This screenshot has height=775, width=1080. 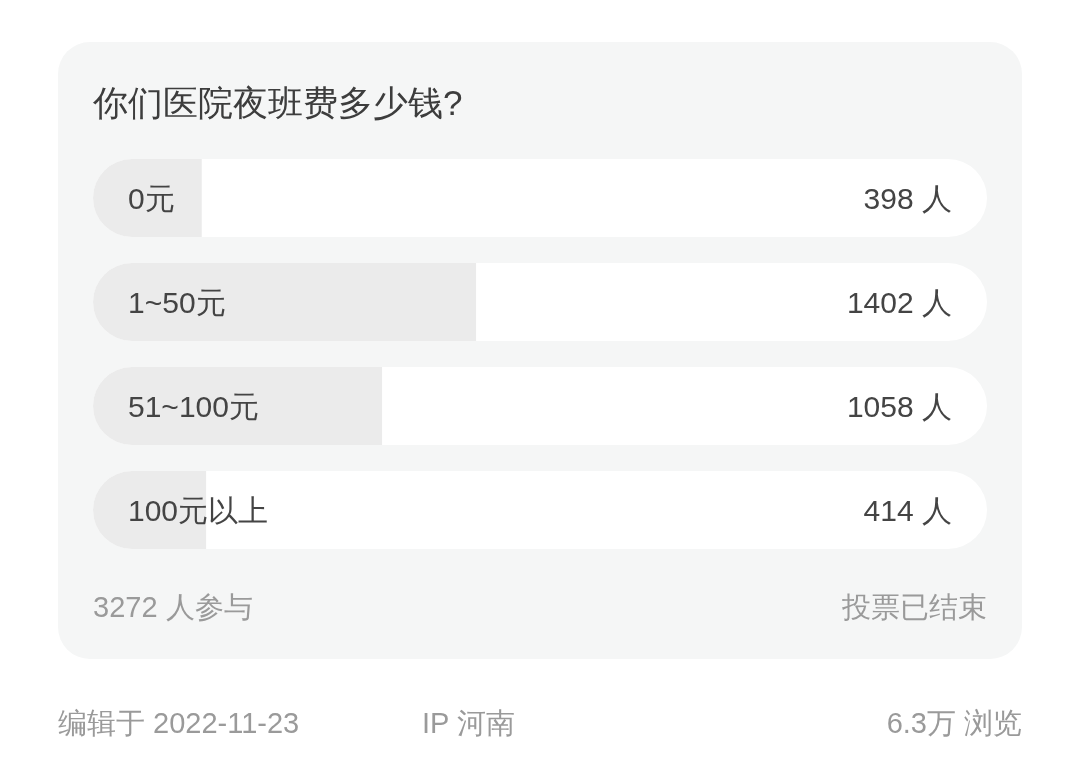 What do you see at coordinates (899, 302) in the screenshot?
I see `data-label: 1402 人` at bounding box center [899, 302].